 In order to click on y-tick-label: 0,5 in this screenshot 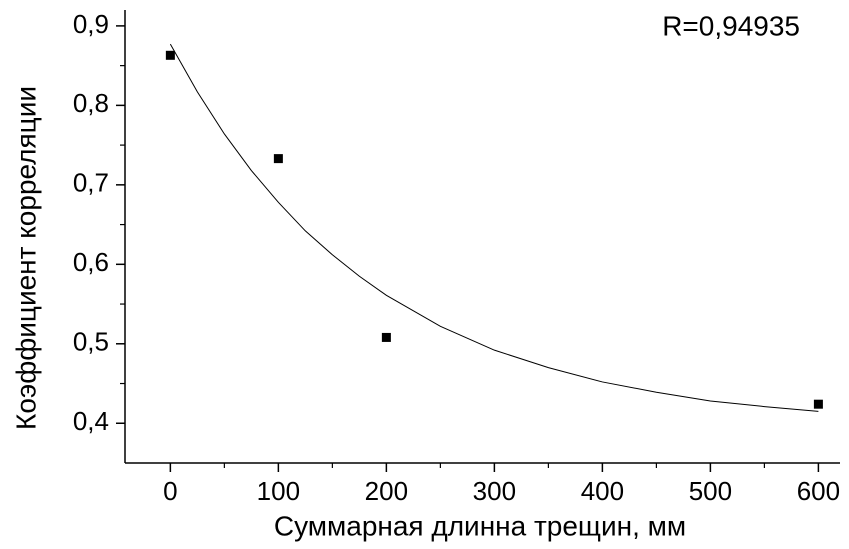, I will do `click(91, 342)`.